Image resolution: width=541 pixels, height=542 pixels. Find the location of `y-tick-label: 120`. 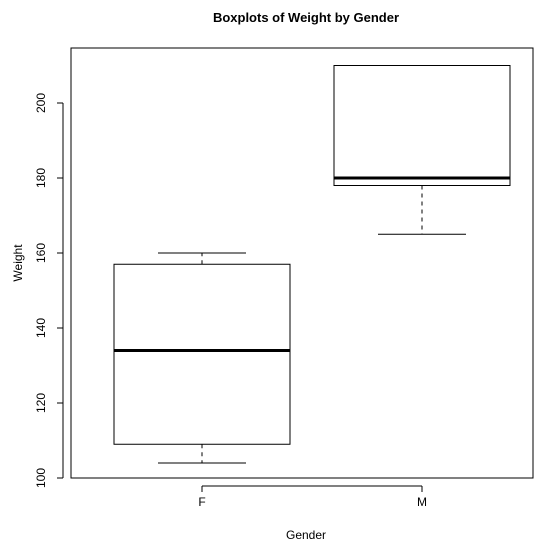

y-tick-label: 120 is located at coordinates (41, 403).